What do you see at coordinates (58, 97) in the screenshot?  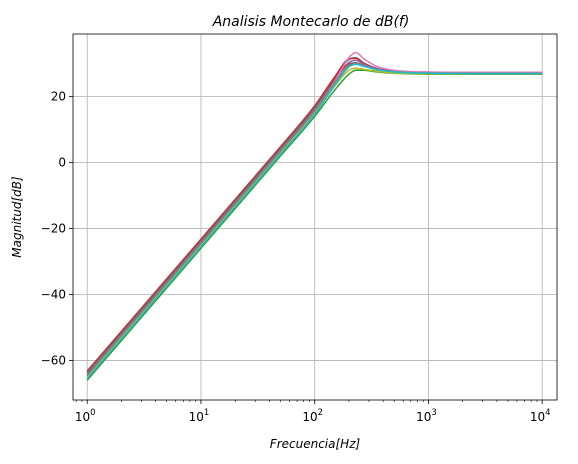 I see `y-tick-label: 20` at bounding box center [58, 97].